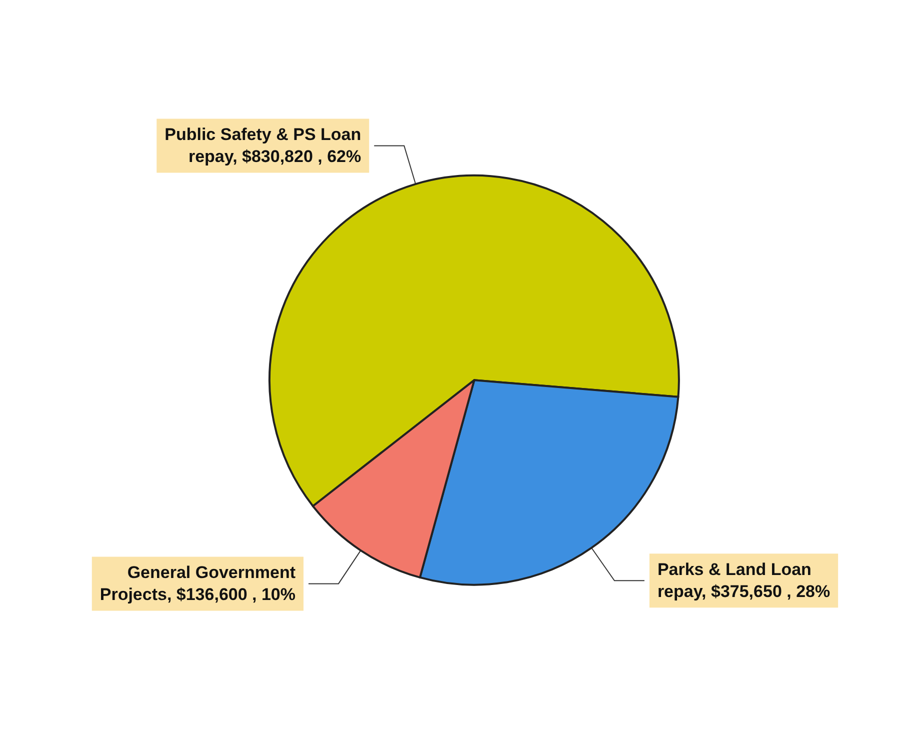 This screenshot has width=912, height=731. Describe the element at coordinates (198, 583) in the screenshot. I see `slice-label: General Government Projects, $136,600 , 10%` at that location.